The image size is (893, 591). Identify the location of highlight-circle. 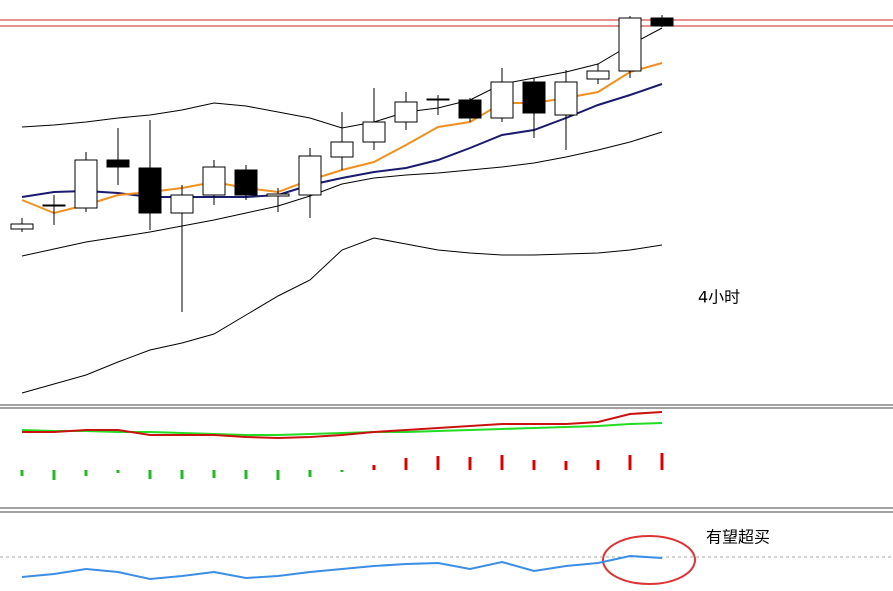
(649, 560).